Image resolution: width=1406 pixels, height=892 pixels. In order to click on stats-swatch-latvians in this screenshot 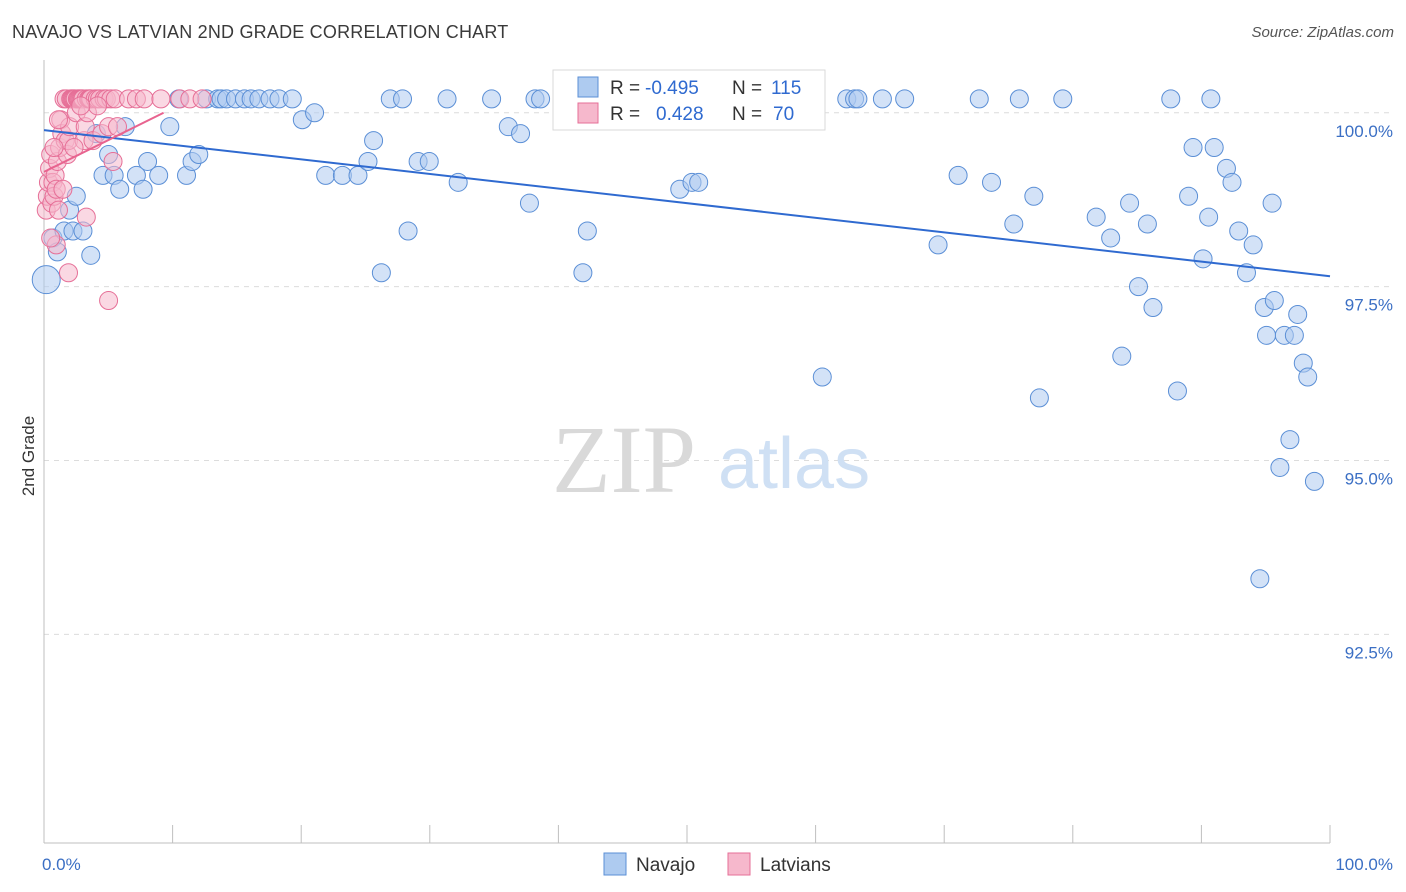, I will do `click(588, 113)`.